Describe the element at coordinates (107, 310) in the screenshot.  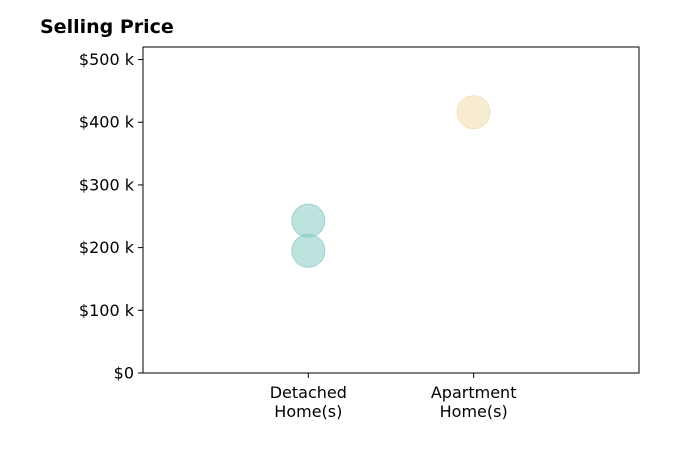
I see `y-tick-label-1: $100 k` at that location.